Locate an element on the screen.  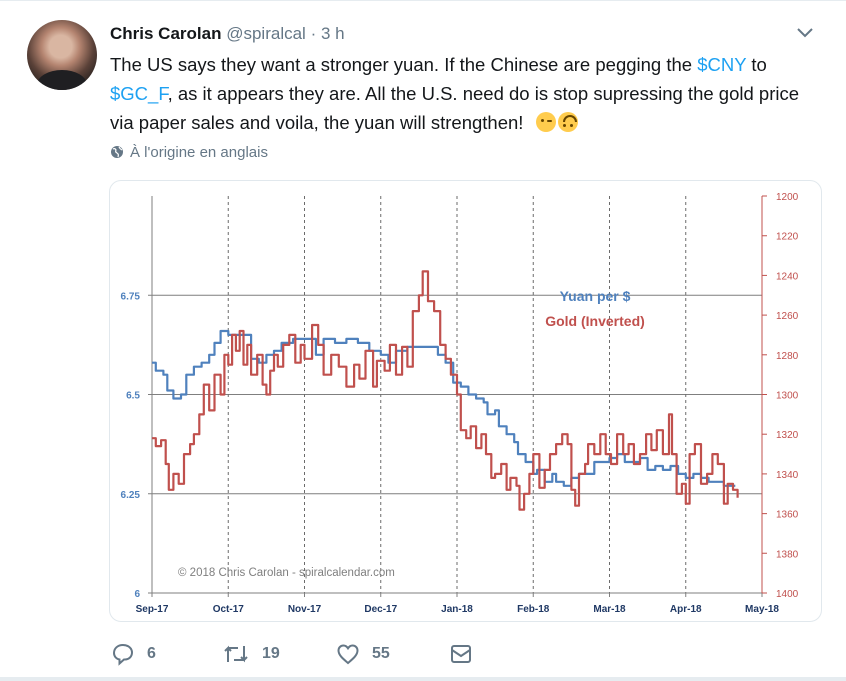
chevron-down-icon is located at coordinates (805, 33).